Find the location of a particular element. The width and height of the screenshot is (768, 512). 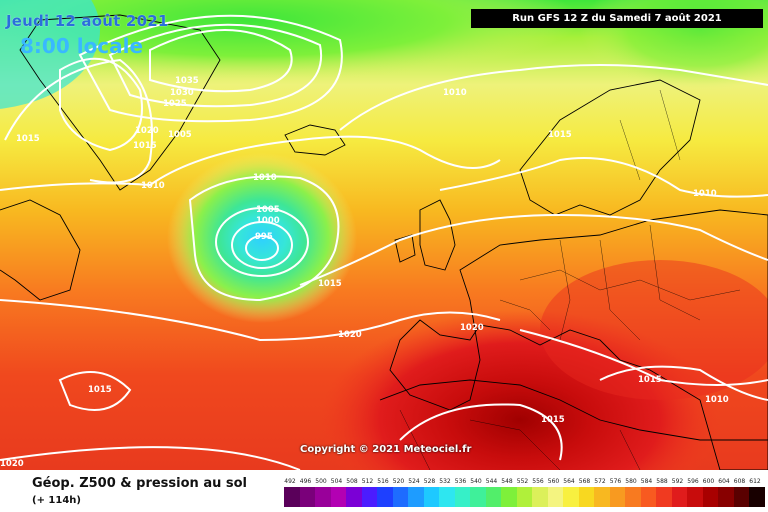

isobar-1015-north is located at coordinates (78, 121).